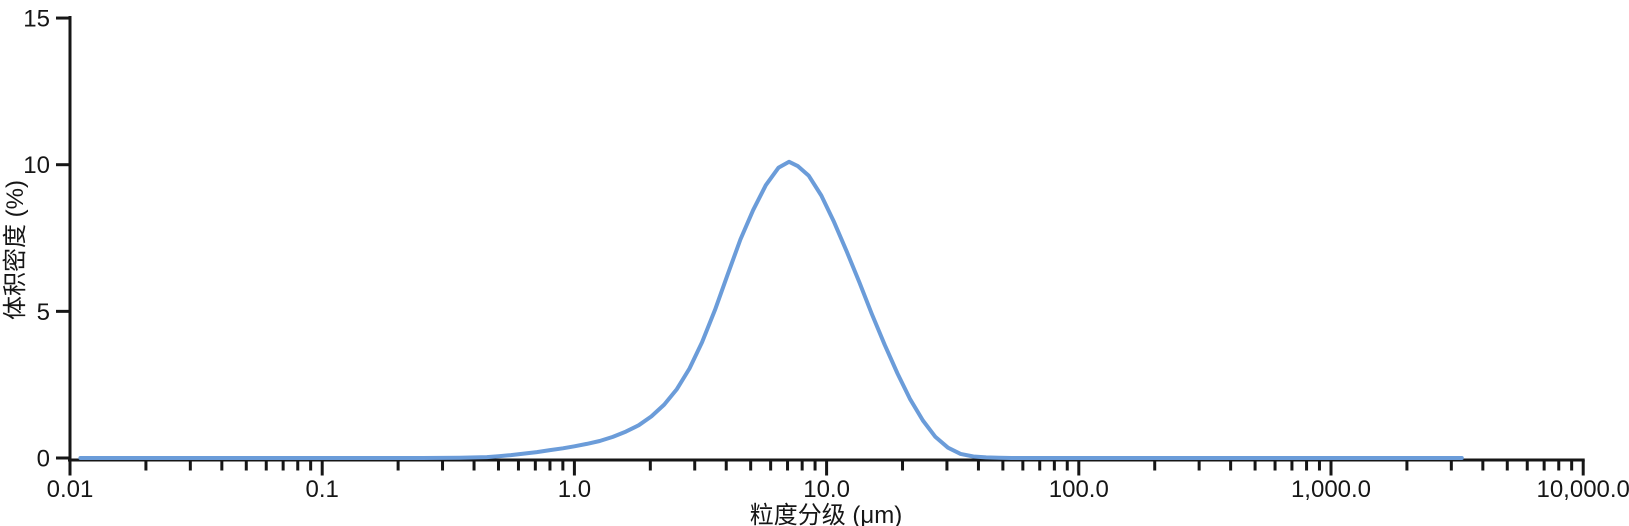 Image resolution: width=1629 pixels, height=526 pixels. I want to click on y-tick-label: 15, so click(36, 19).